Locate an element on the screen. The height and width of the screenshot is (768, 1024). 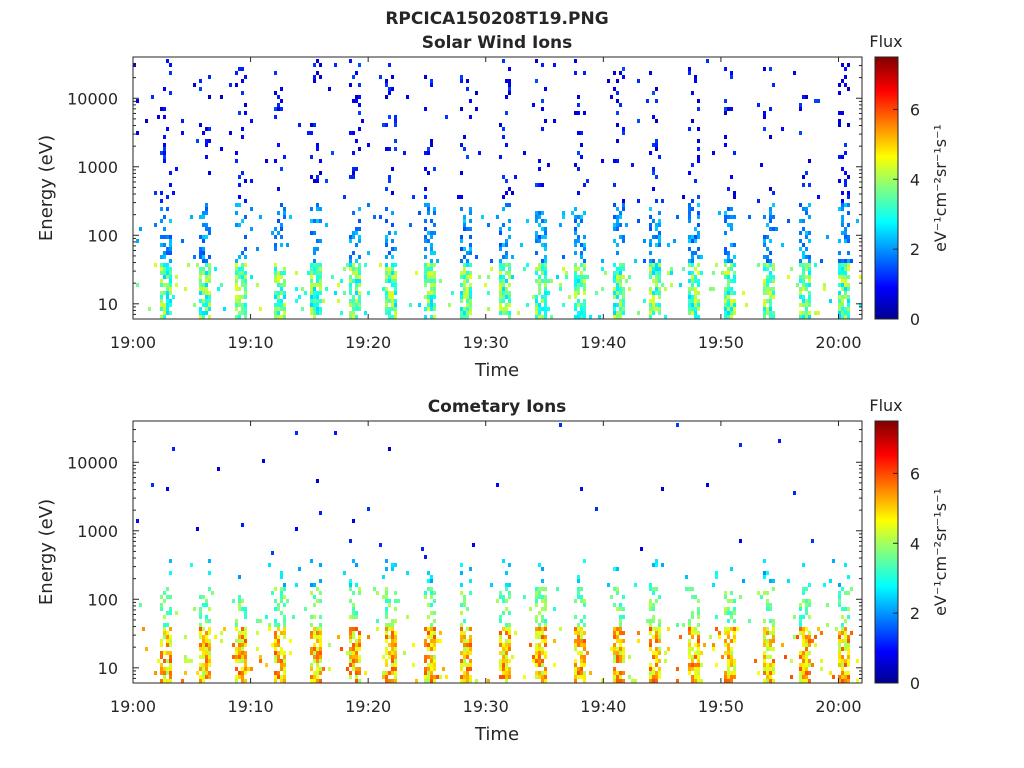
x-tick-label: 19:50 is located at coordinates (721, 342).